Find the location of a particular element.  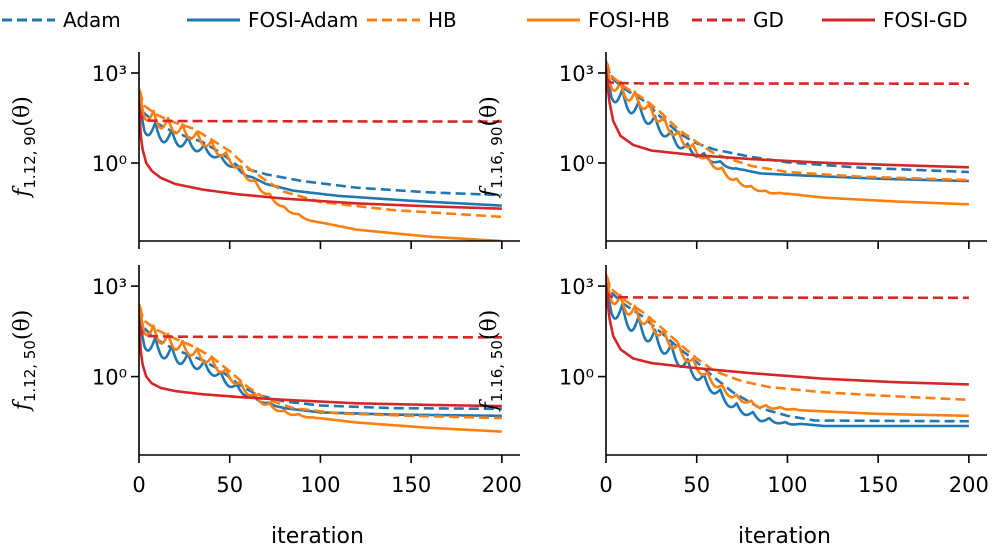

legend-label: HB is located at coordinates (442, 20).